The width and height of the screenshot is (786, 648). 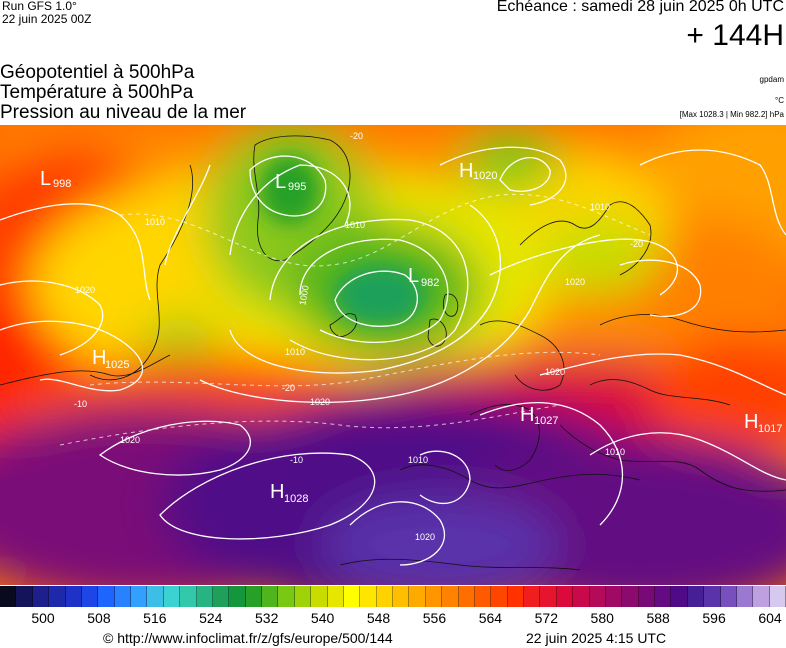 I want to click on run-label: Run GFS 1.0°, so click(x=39, y=6).